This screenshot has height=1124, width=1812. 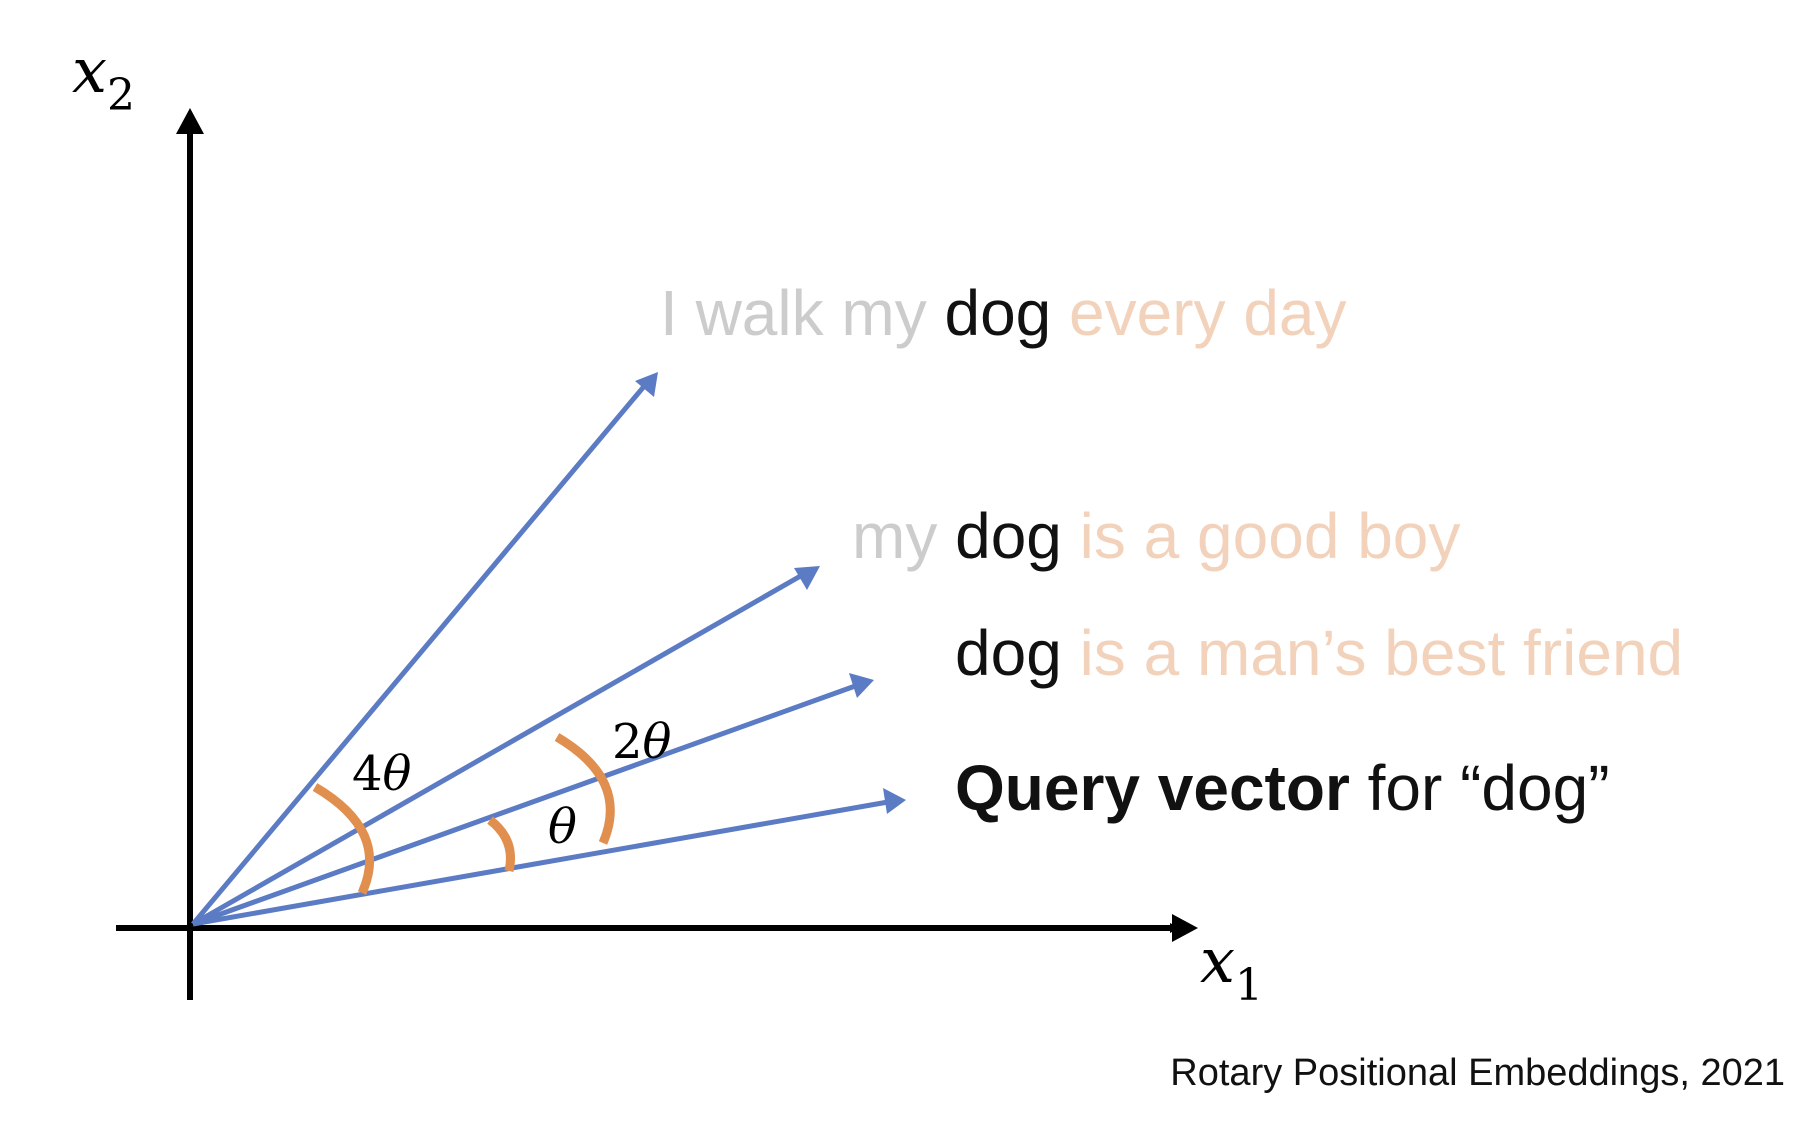 I want to click on sentence-good-boy: my dog is a good boy, so click(x=1156, y=536).